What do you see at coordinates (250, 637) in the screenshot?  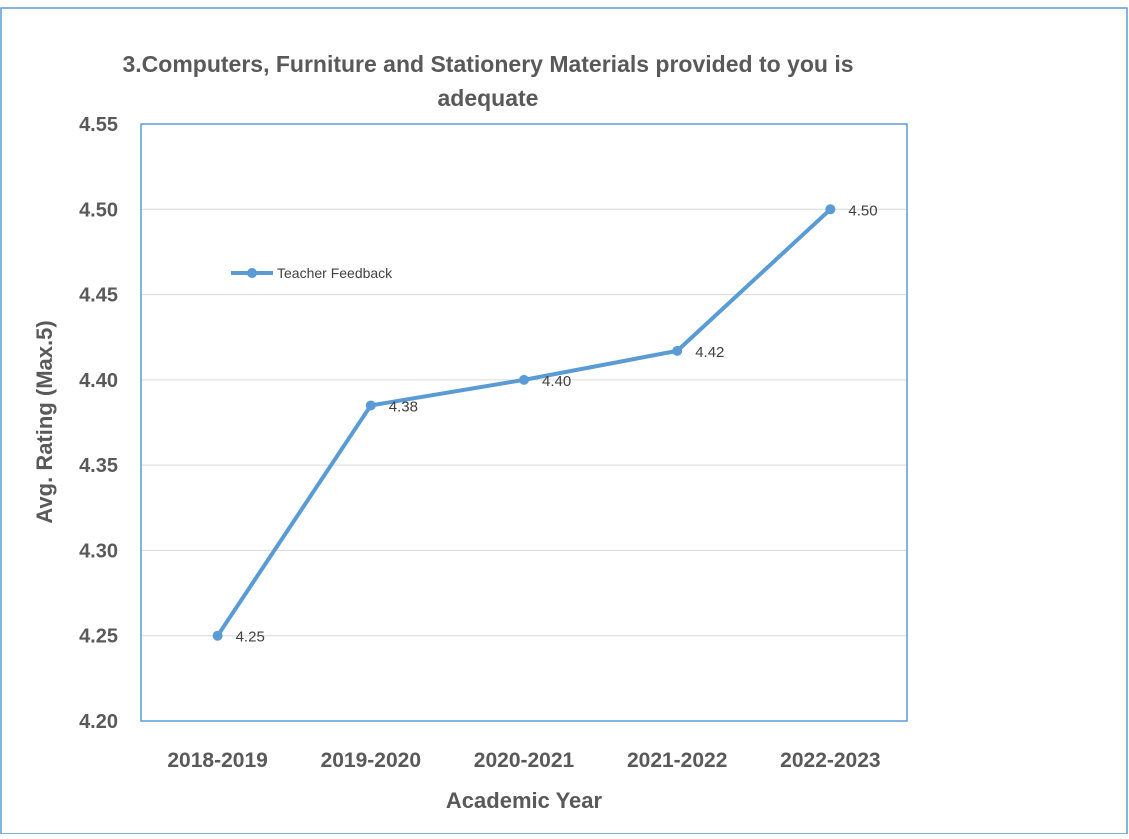 I see `data-label: 4.25` at bounding box center [250, 637].